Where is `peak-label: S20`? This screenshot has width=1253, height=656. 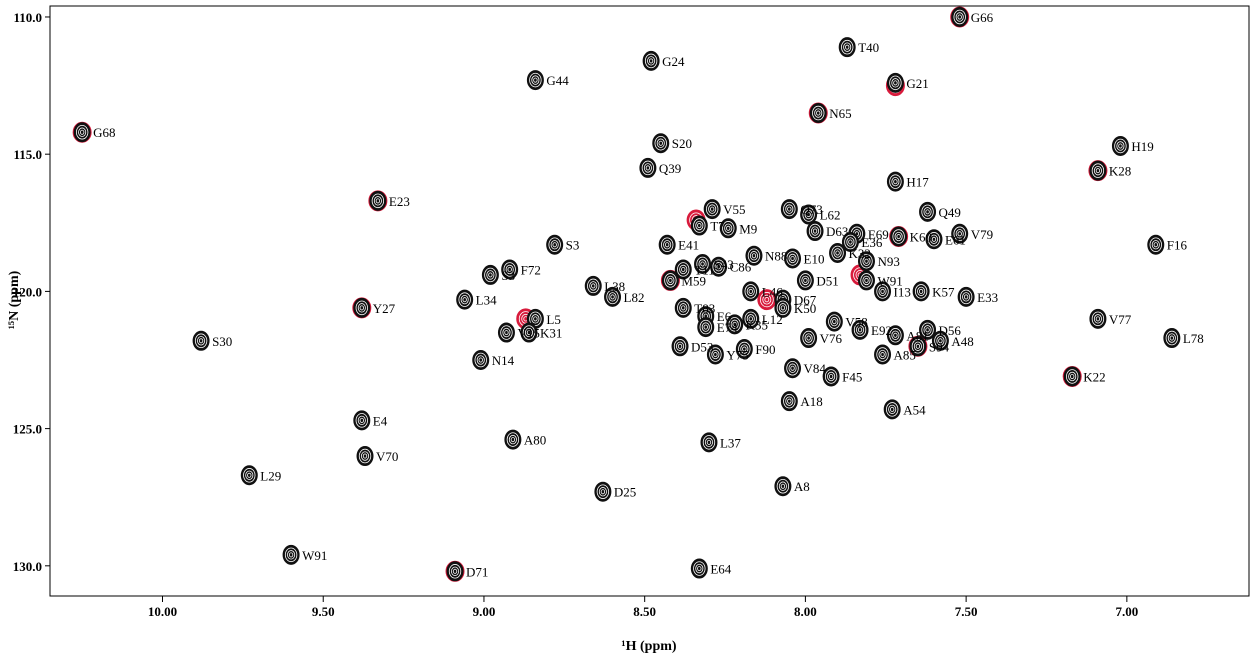
peak-label: S20 is located at coordinates (682, 143).